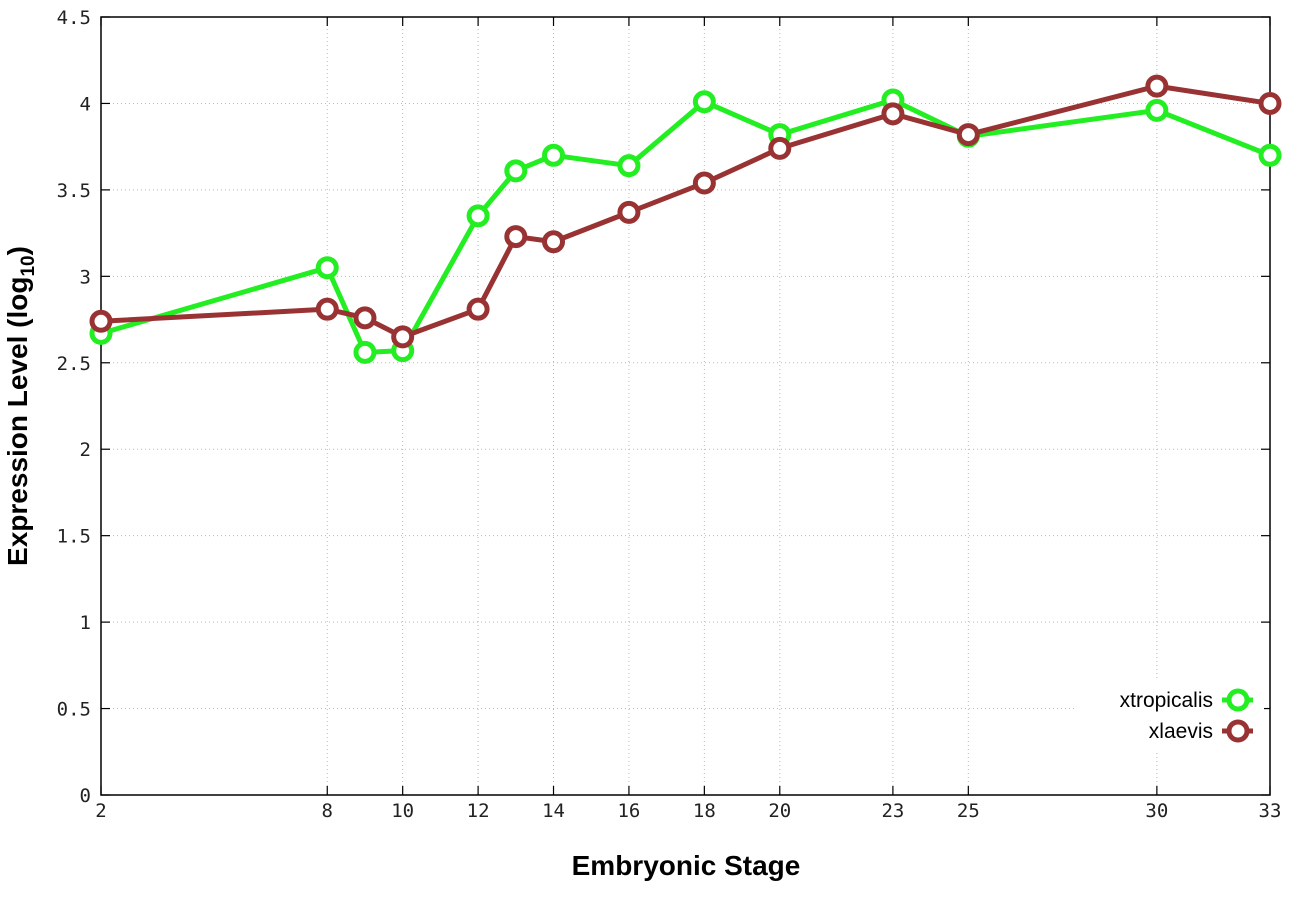 This screenshot has width=1296, height=907. What do you see at coordinates (1270, 811) in the screenshot?
I see `x-tick-label: 33` at bounding box center [1270, 811].